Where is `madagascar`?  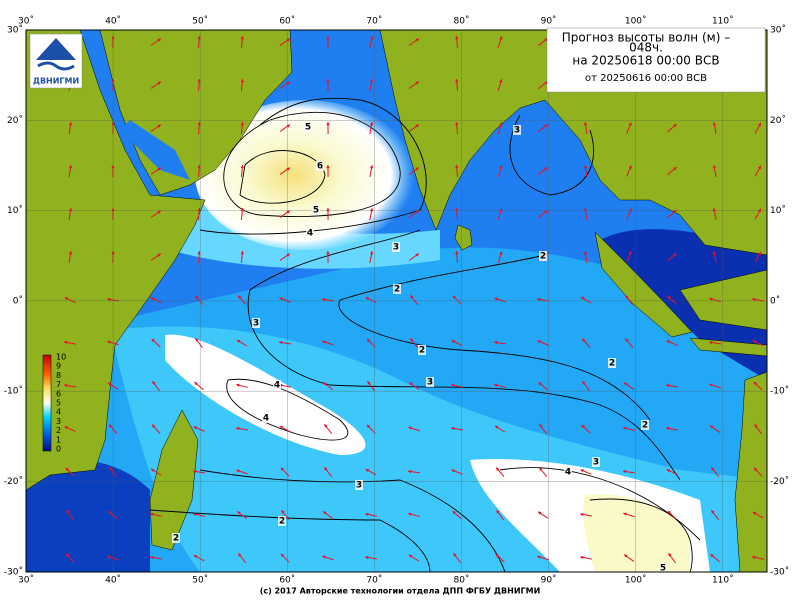
madagascar is located at coordinates (174, 480).